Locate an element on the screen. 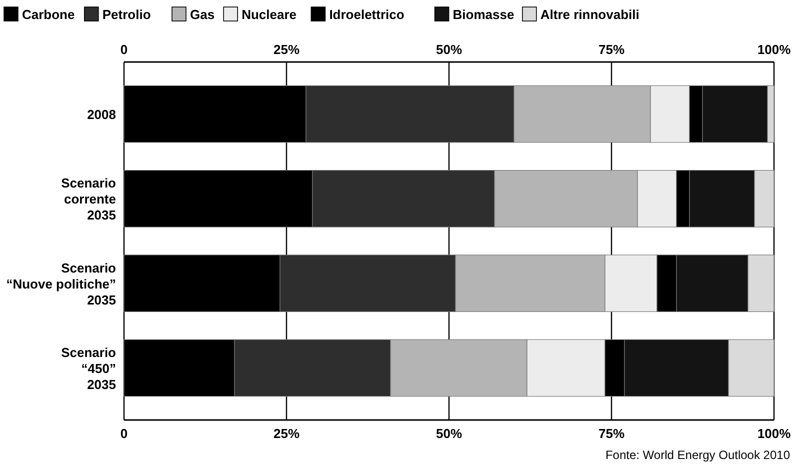 This screenshot has height=465, width=794. y-tick-label: Scenario “450” 2035 is located at coordinates (88, 368).